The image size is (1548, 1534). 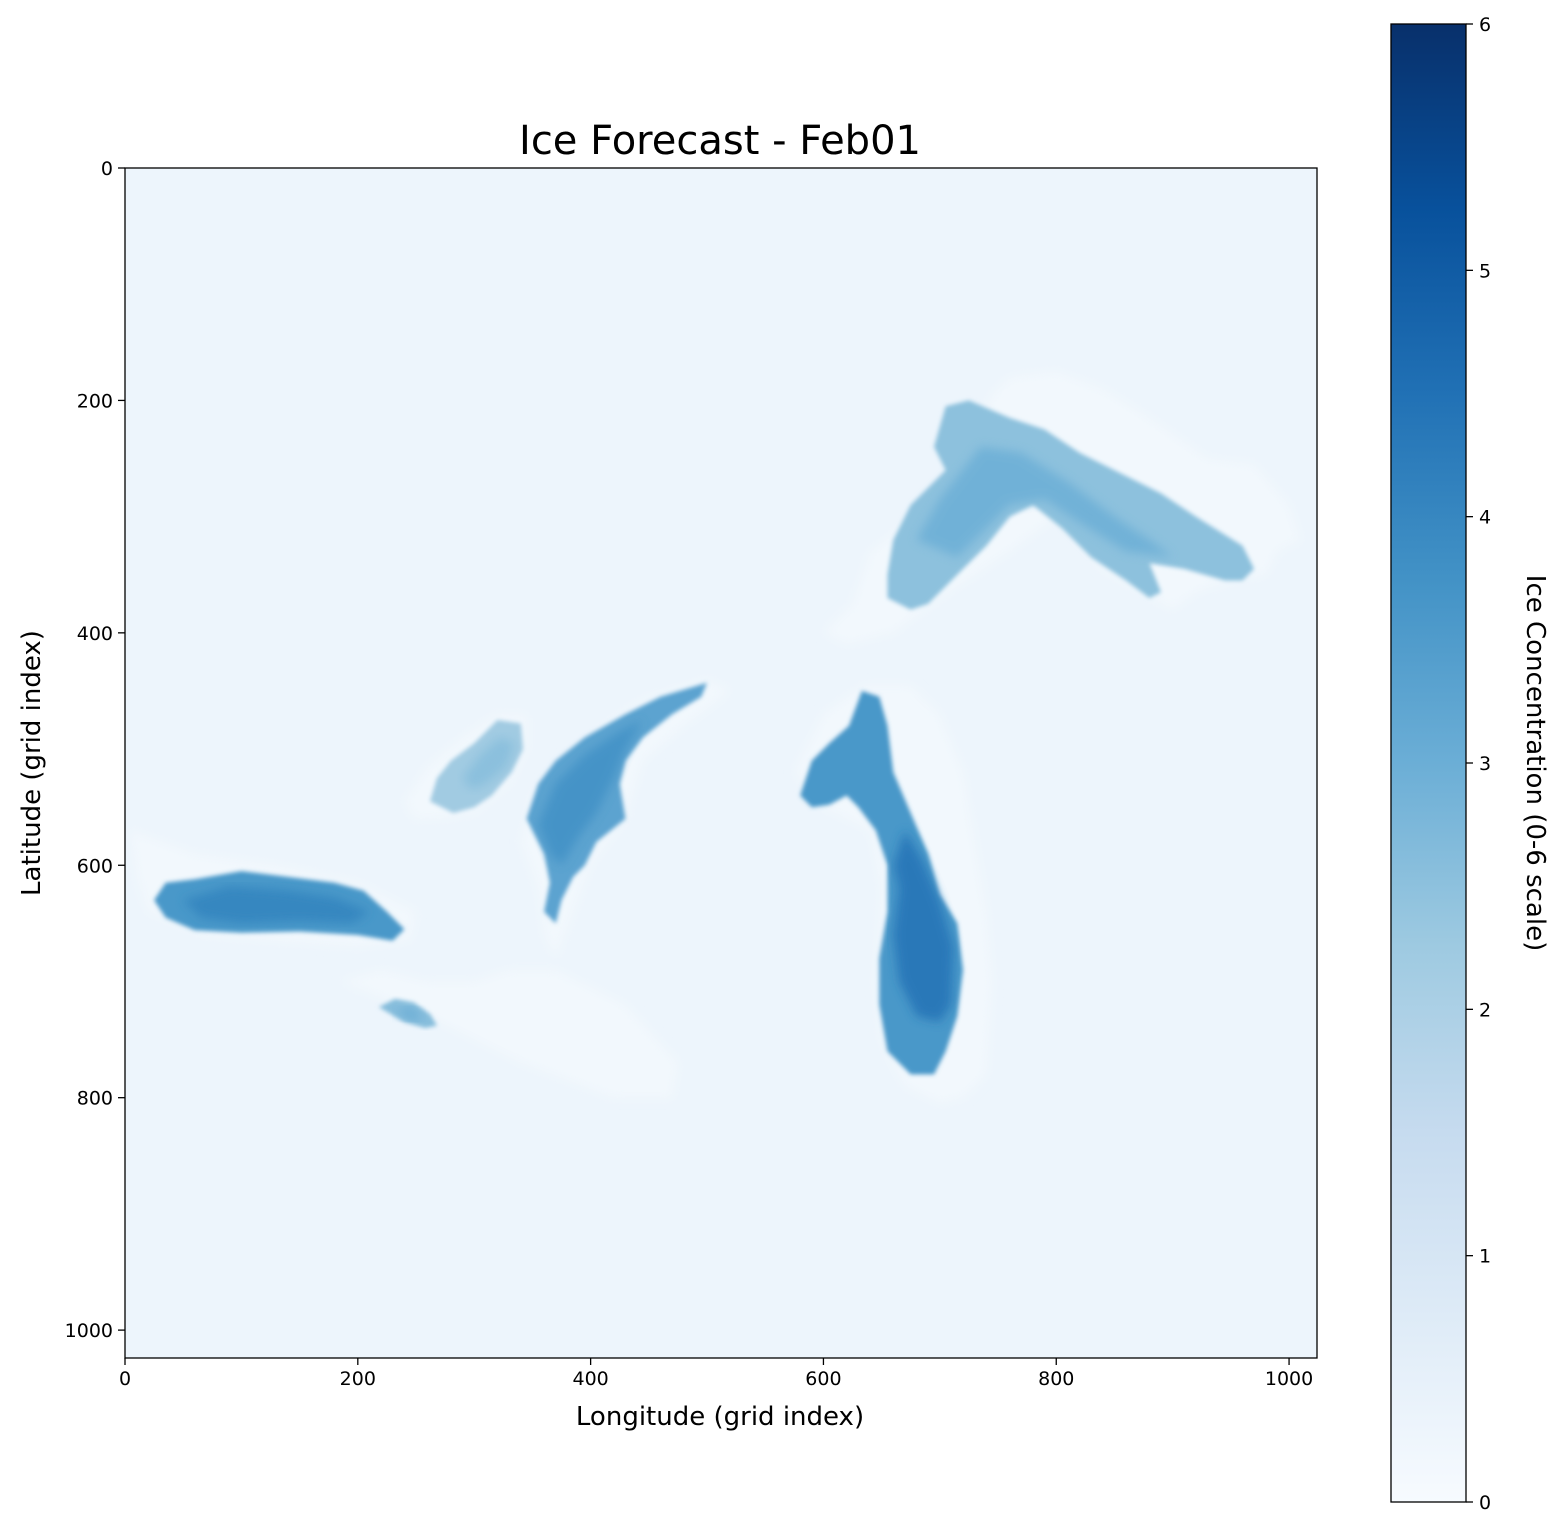 I want to click on y-tick-label: 1000, so click(x=89, y=1331).